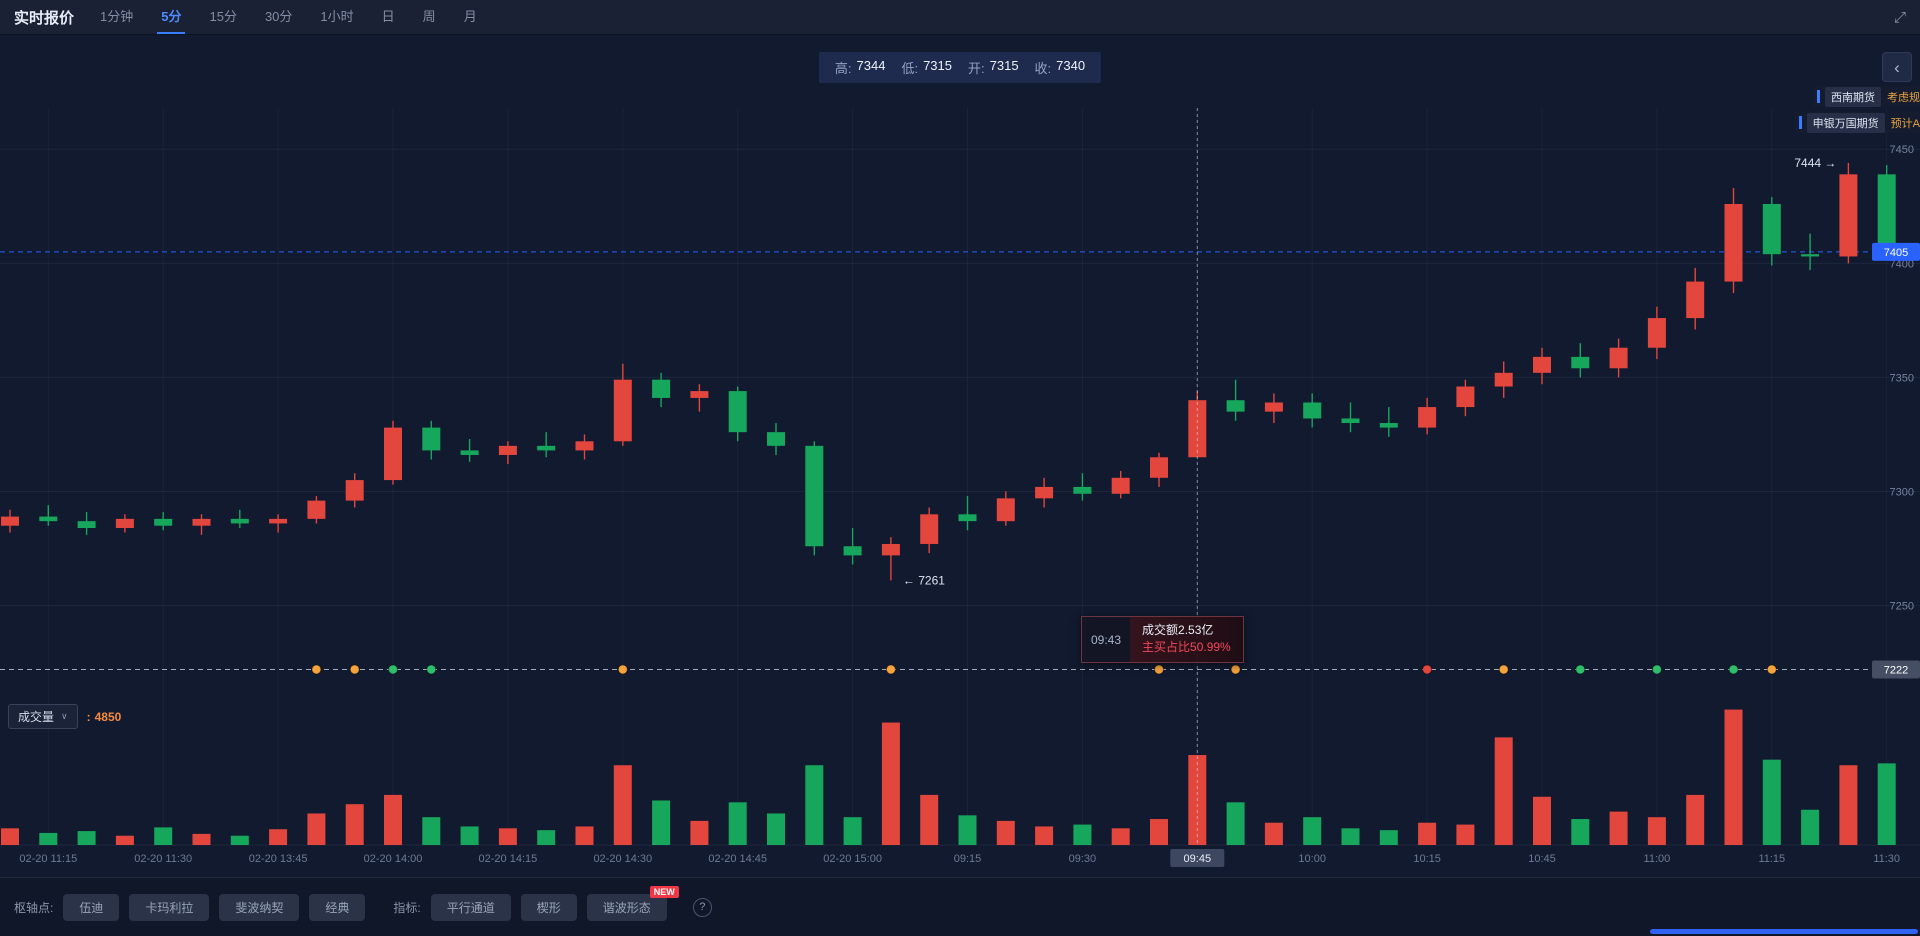  I want to click on time-axis-label: 02-20 11:30, so click(163, 859).